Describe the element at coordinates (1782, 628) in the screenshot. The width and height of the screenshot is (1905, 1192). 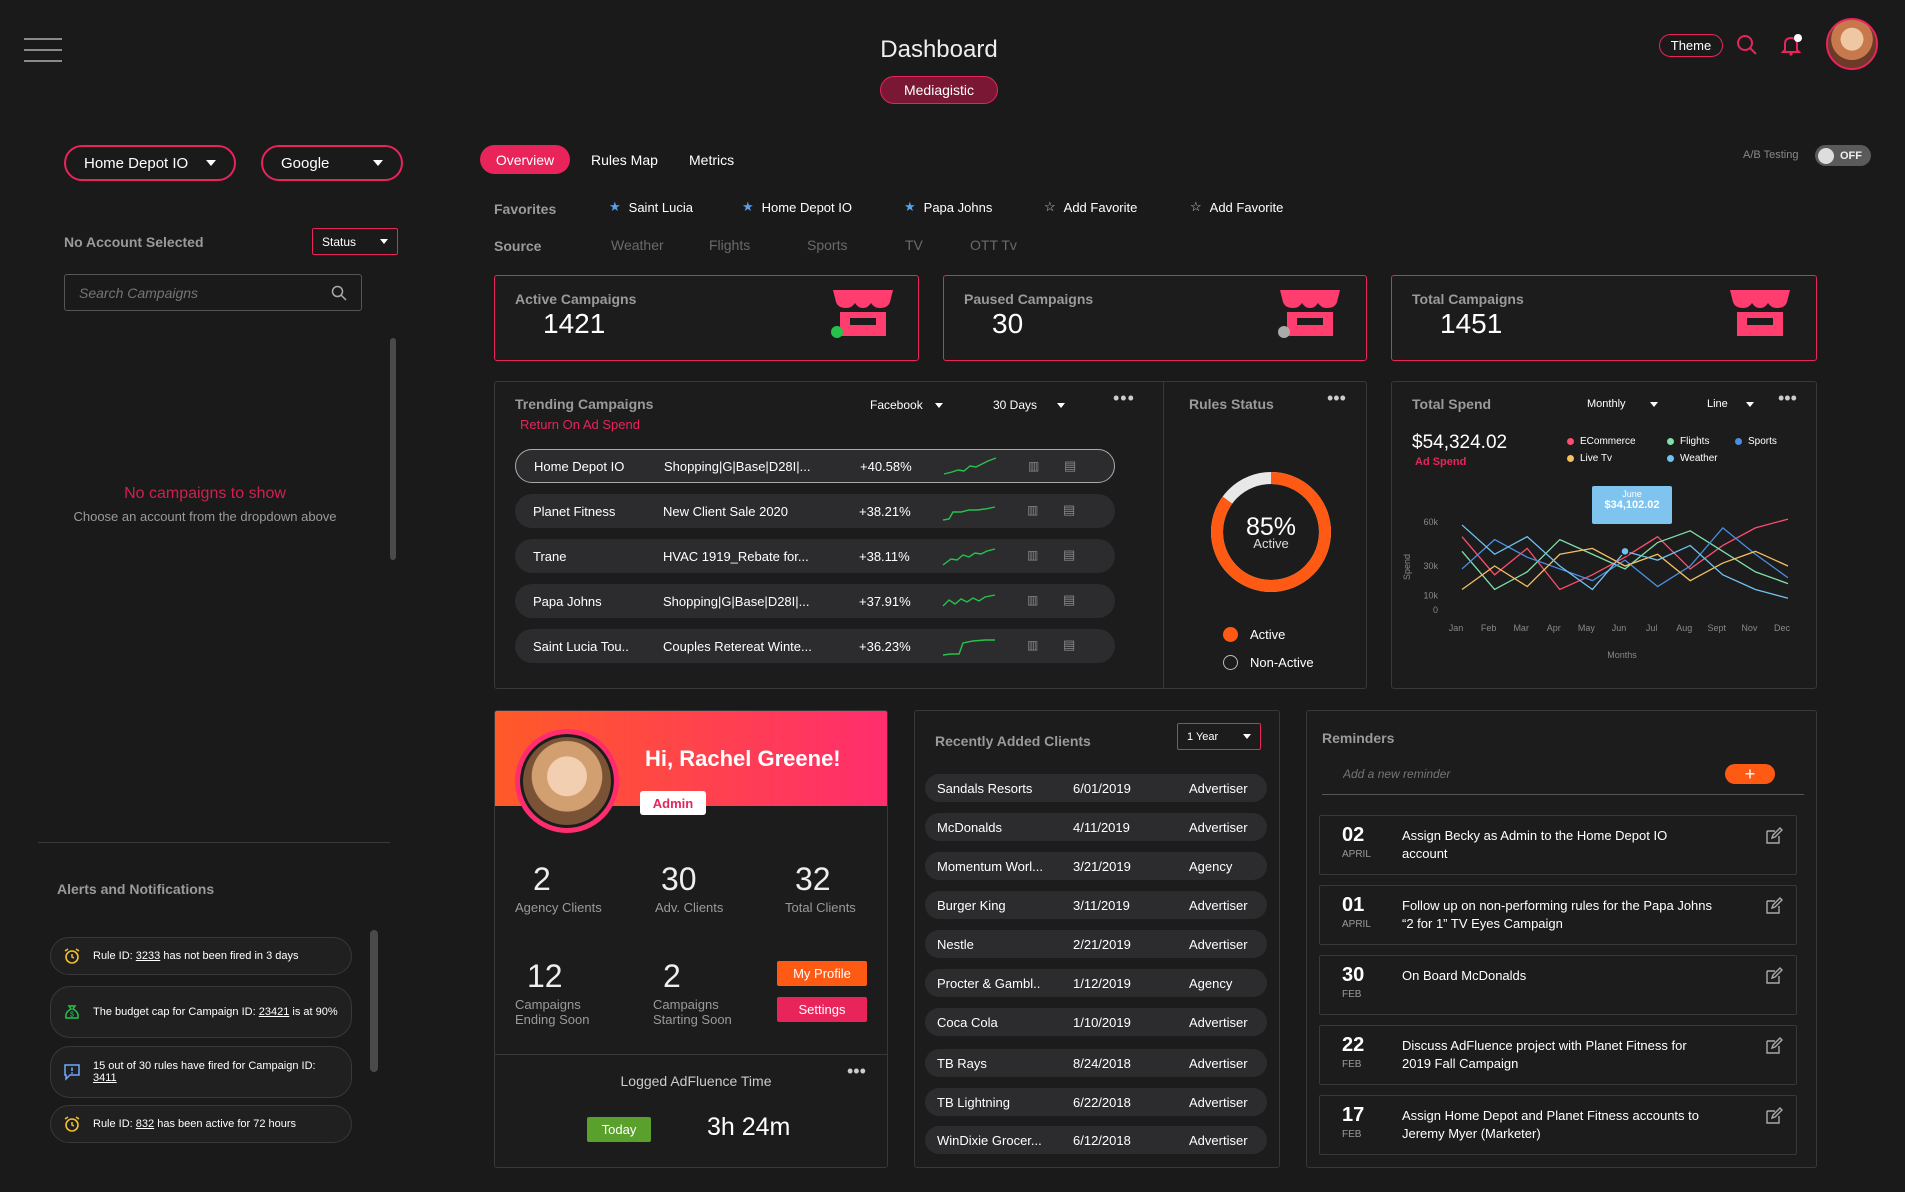
I see `x-tick-label: Dec` at that location.